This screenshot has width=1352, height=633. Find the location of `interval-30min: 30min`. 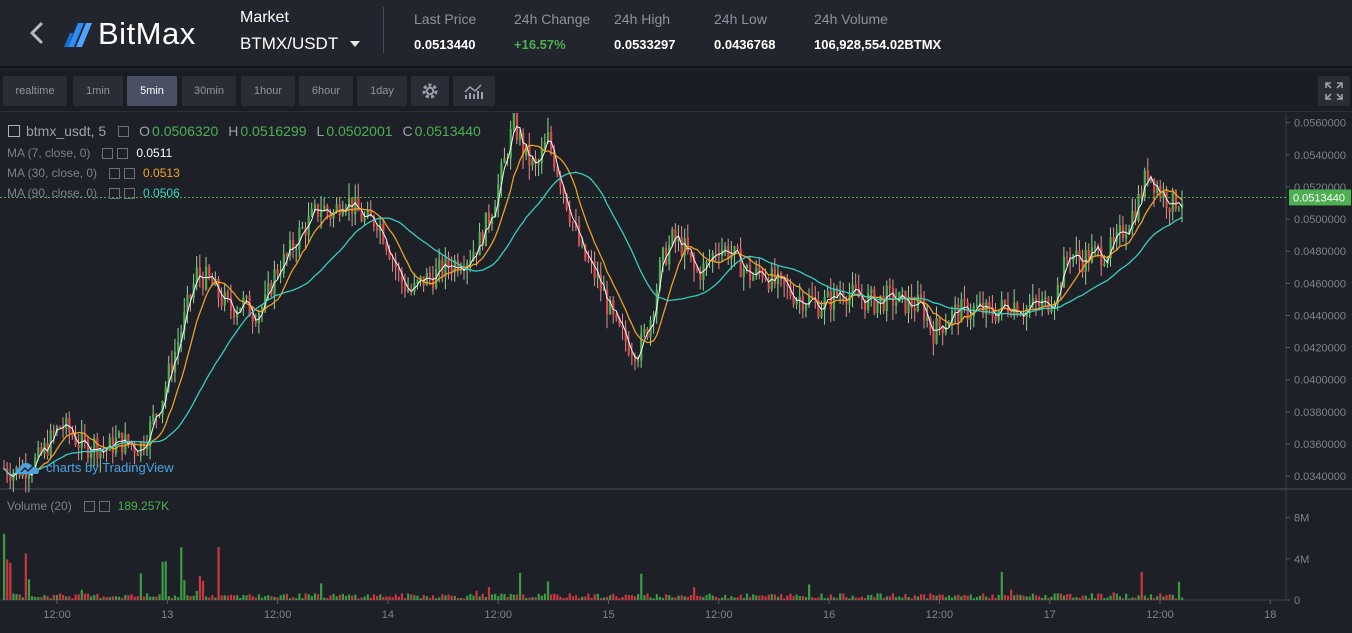

interval-30min: 30min is located at coordinates (209, 91).